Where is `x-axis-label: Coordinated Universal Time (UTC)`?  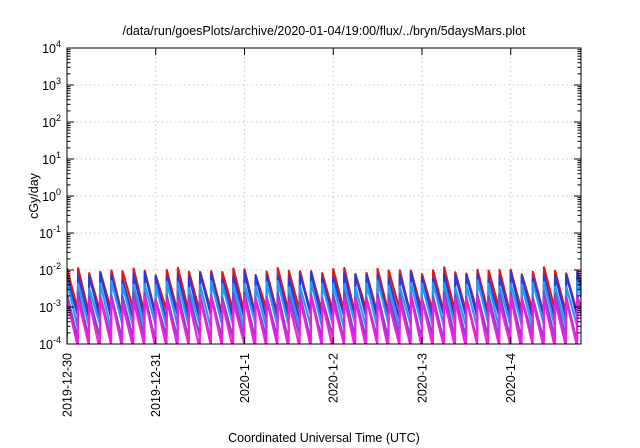 x-axis-label: Coordinated Universal Time (UTC) is located at coordinates (324, 438).